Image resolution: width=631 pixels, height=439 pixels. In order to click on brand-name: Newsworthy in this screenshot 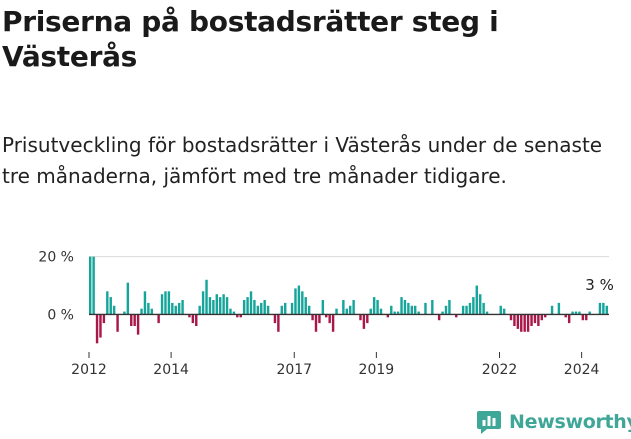, I will do `click(570, 422)`.